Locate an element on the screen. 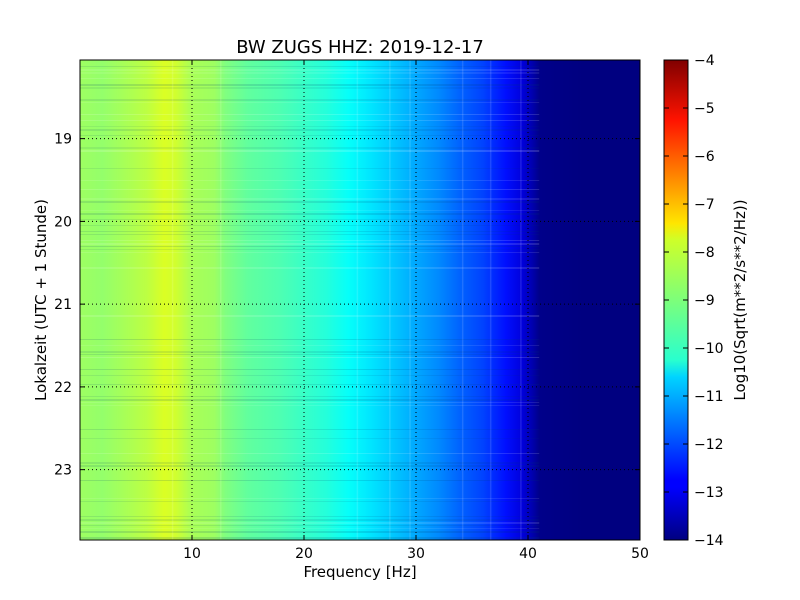  colorbar-tick-label: −9 is located at coordinates (704, 301).